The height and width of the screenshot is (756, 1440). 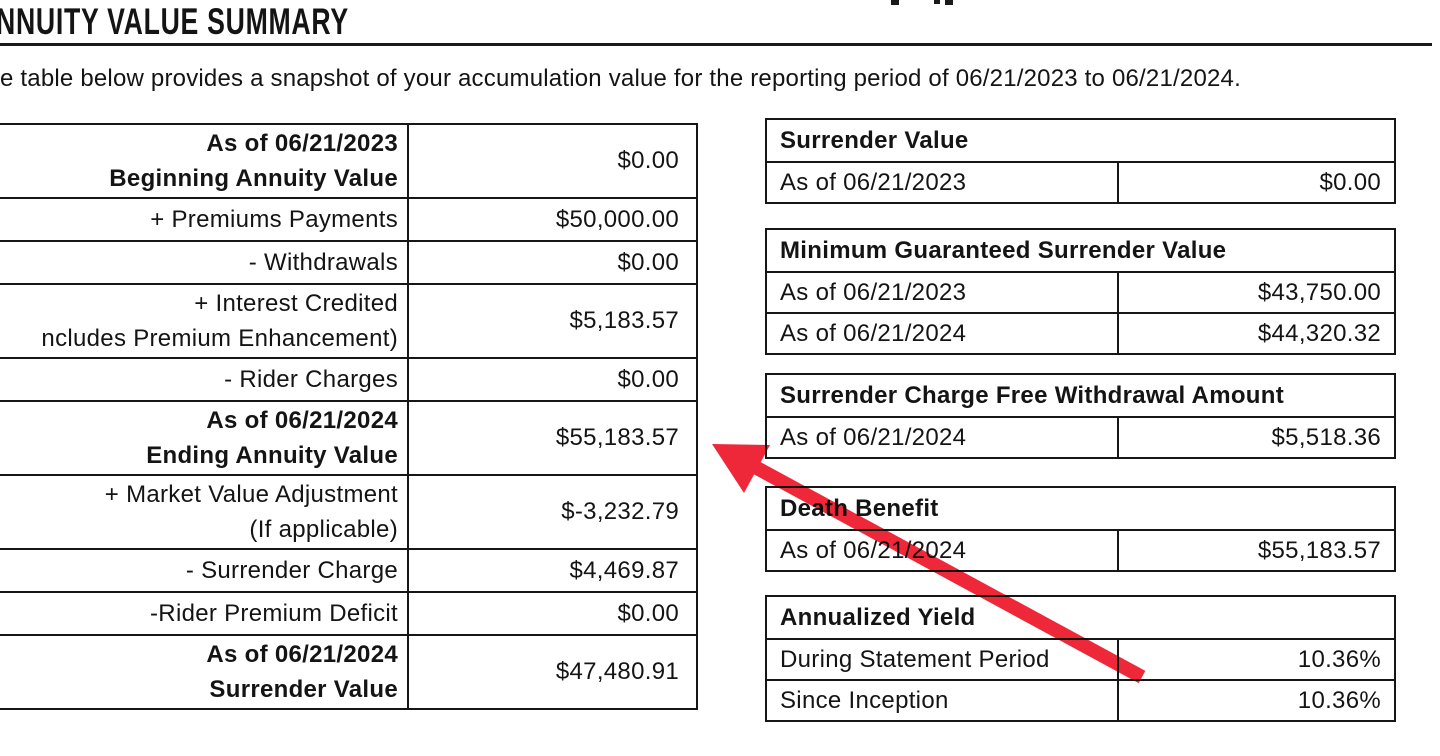 What do you see at coordinates (552, 219) in the screenshot?
I see `row-value: $50,000.00` at bounding box center [552, 219].